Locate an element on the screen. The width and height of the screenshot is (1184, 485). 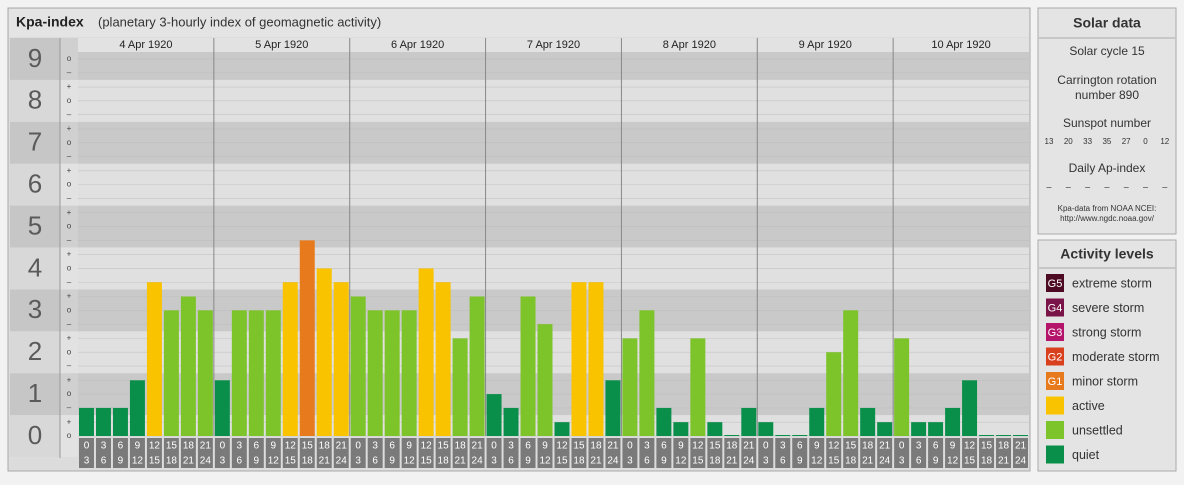
solar-cycle: Solar cycle 15 is located at coordinates (1107, 51).